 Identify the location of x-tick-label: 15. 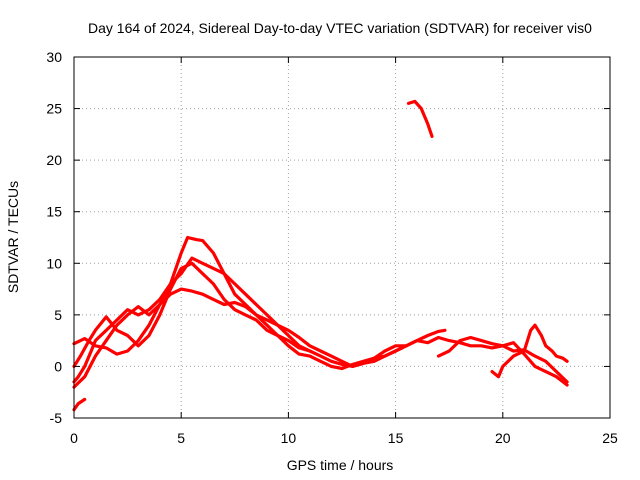
(396, 438).